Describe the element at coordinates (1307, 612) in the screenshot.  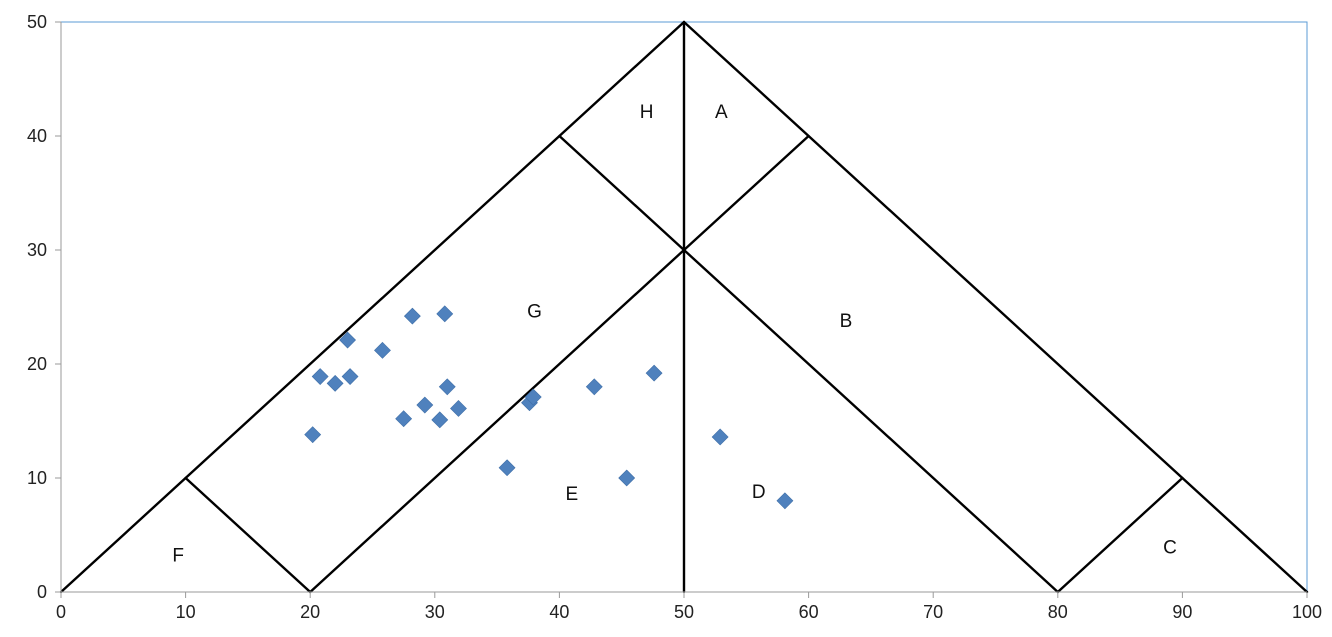
I see `x-tick-label: 100` at that location.